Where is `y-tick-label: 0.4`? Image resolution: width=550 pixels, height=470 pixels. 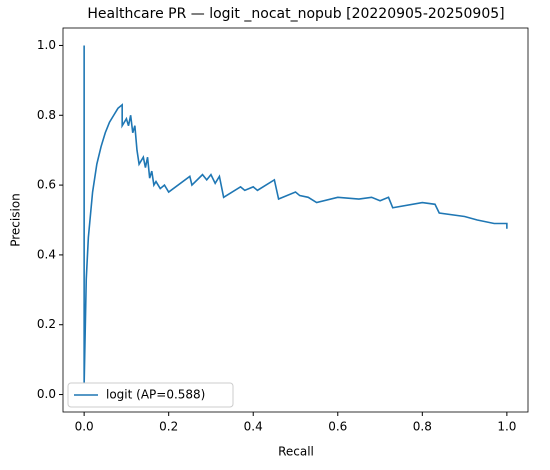 y-tick-label: 0.4 is located at coordinates (46, 254).